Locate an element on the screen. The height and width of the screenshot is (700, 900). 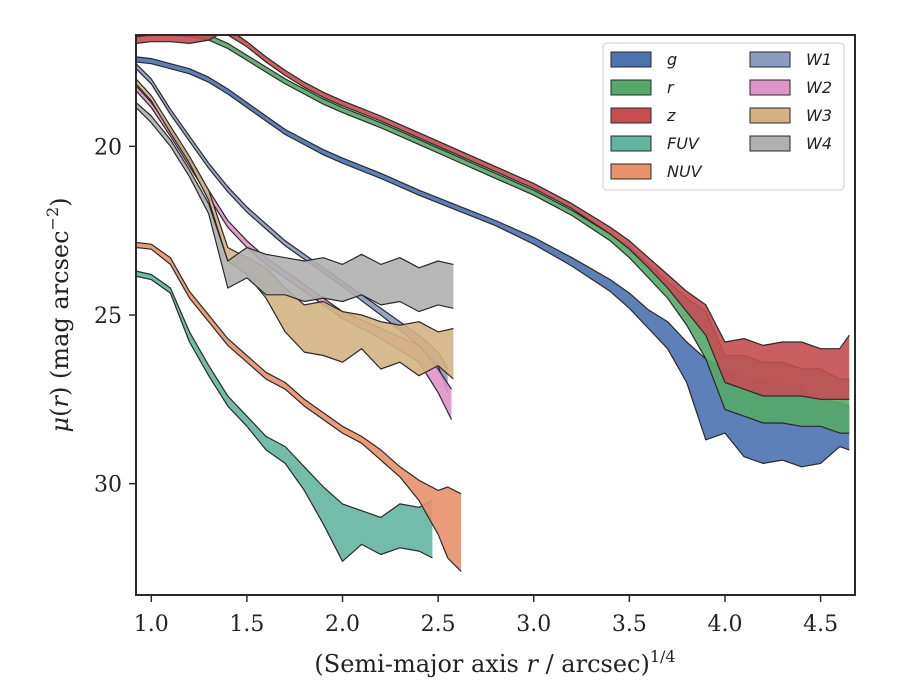
legend-label: W3 is located at coordinates (819, 115).